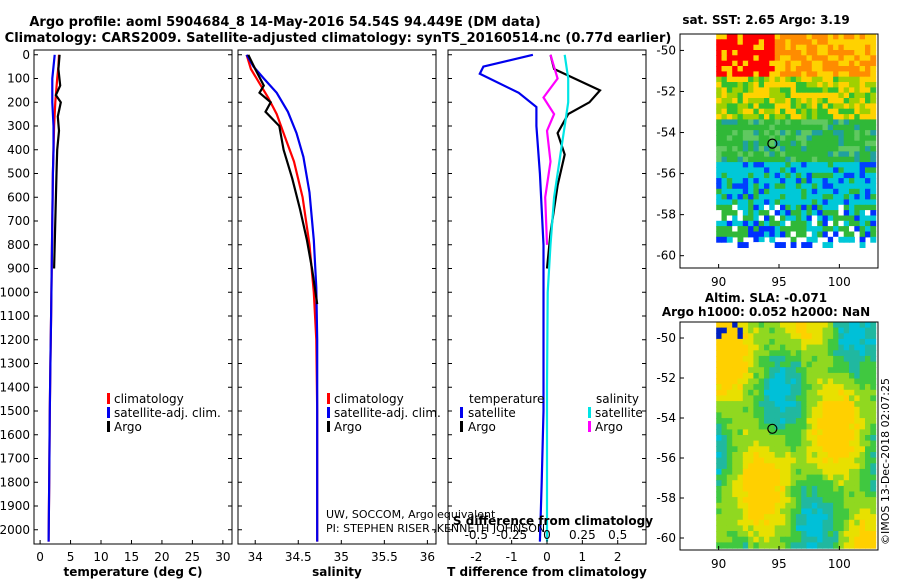 This screenshot has width=900, height=580. I want to click on x-tick-label: 15, so click(131, 557).